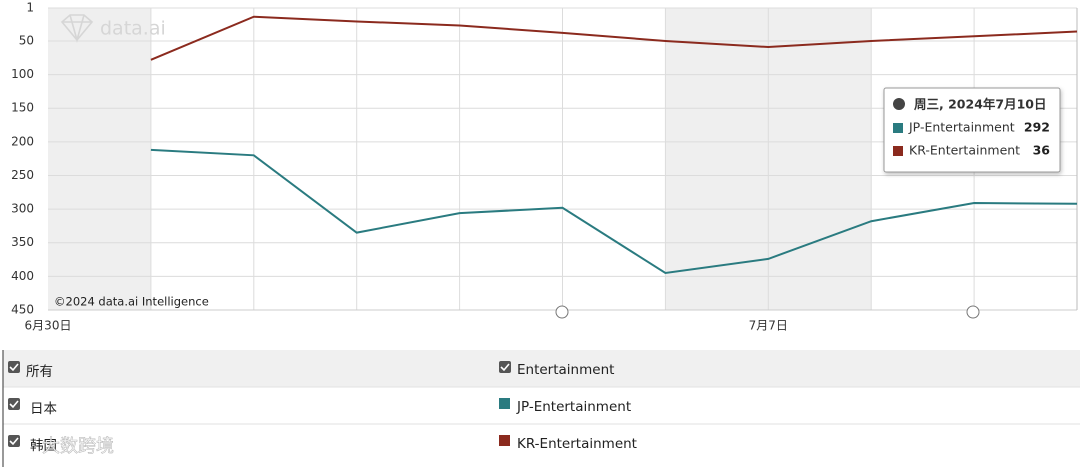  What do you see at coordinates (131, 302) in the screenshot?
I see `copyright: ©2024 data.ai Intelligence` at bounding box center [131, 302].